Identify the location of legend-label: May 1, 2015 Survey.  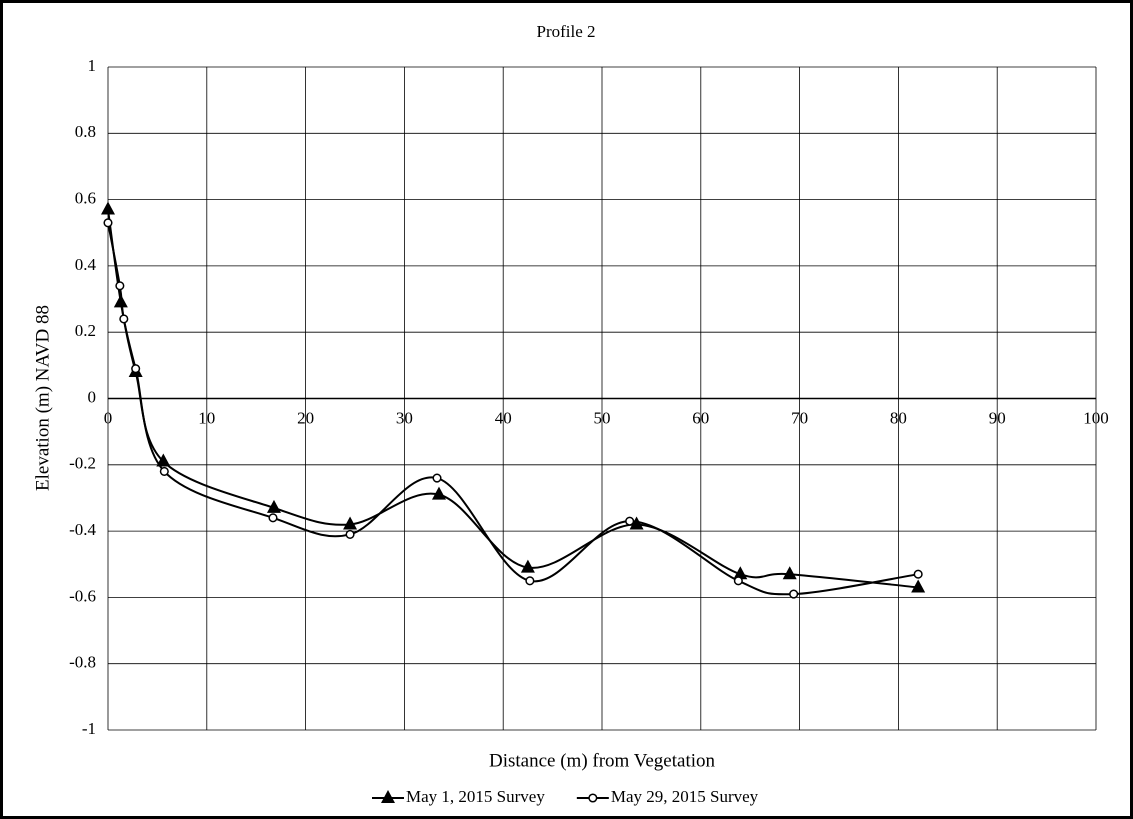
(475, 796).